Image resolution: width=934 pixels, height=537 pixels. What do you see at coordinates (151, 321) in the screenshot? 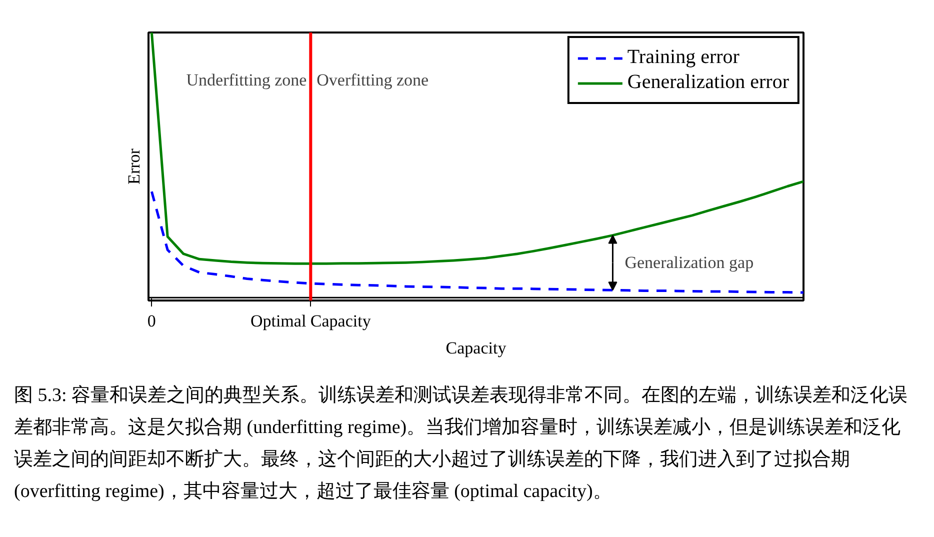
I see `x-tick-label: 0` at bounding box center [151, 321].